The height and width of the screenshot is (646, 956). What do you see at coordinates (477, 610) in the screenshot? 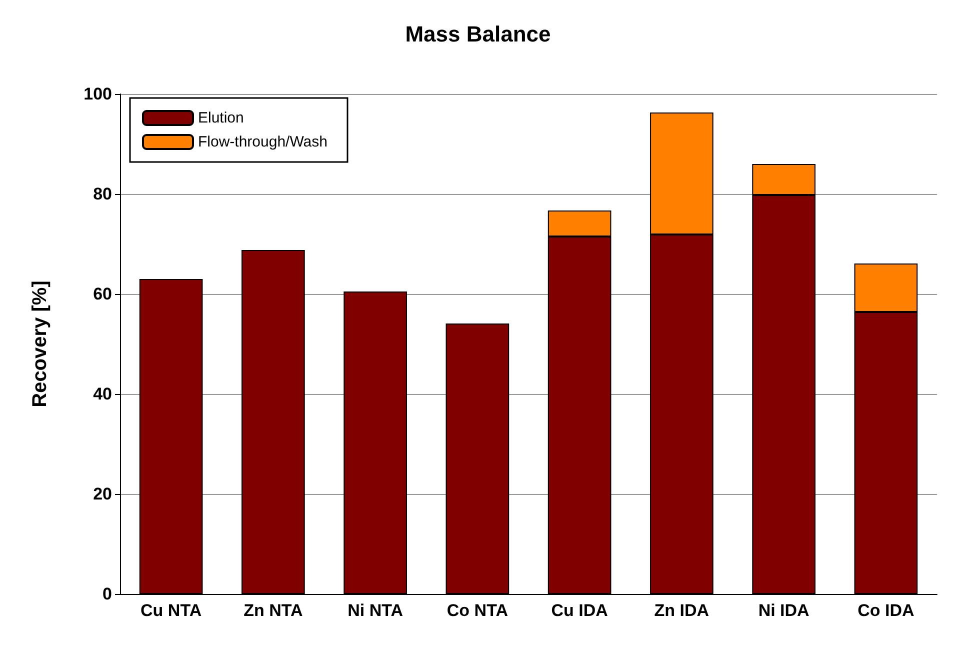
I see `x-tick-label: Co NTA` at bounding box center [477, 610].